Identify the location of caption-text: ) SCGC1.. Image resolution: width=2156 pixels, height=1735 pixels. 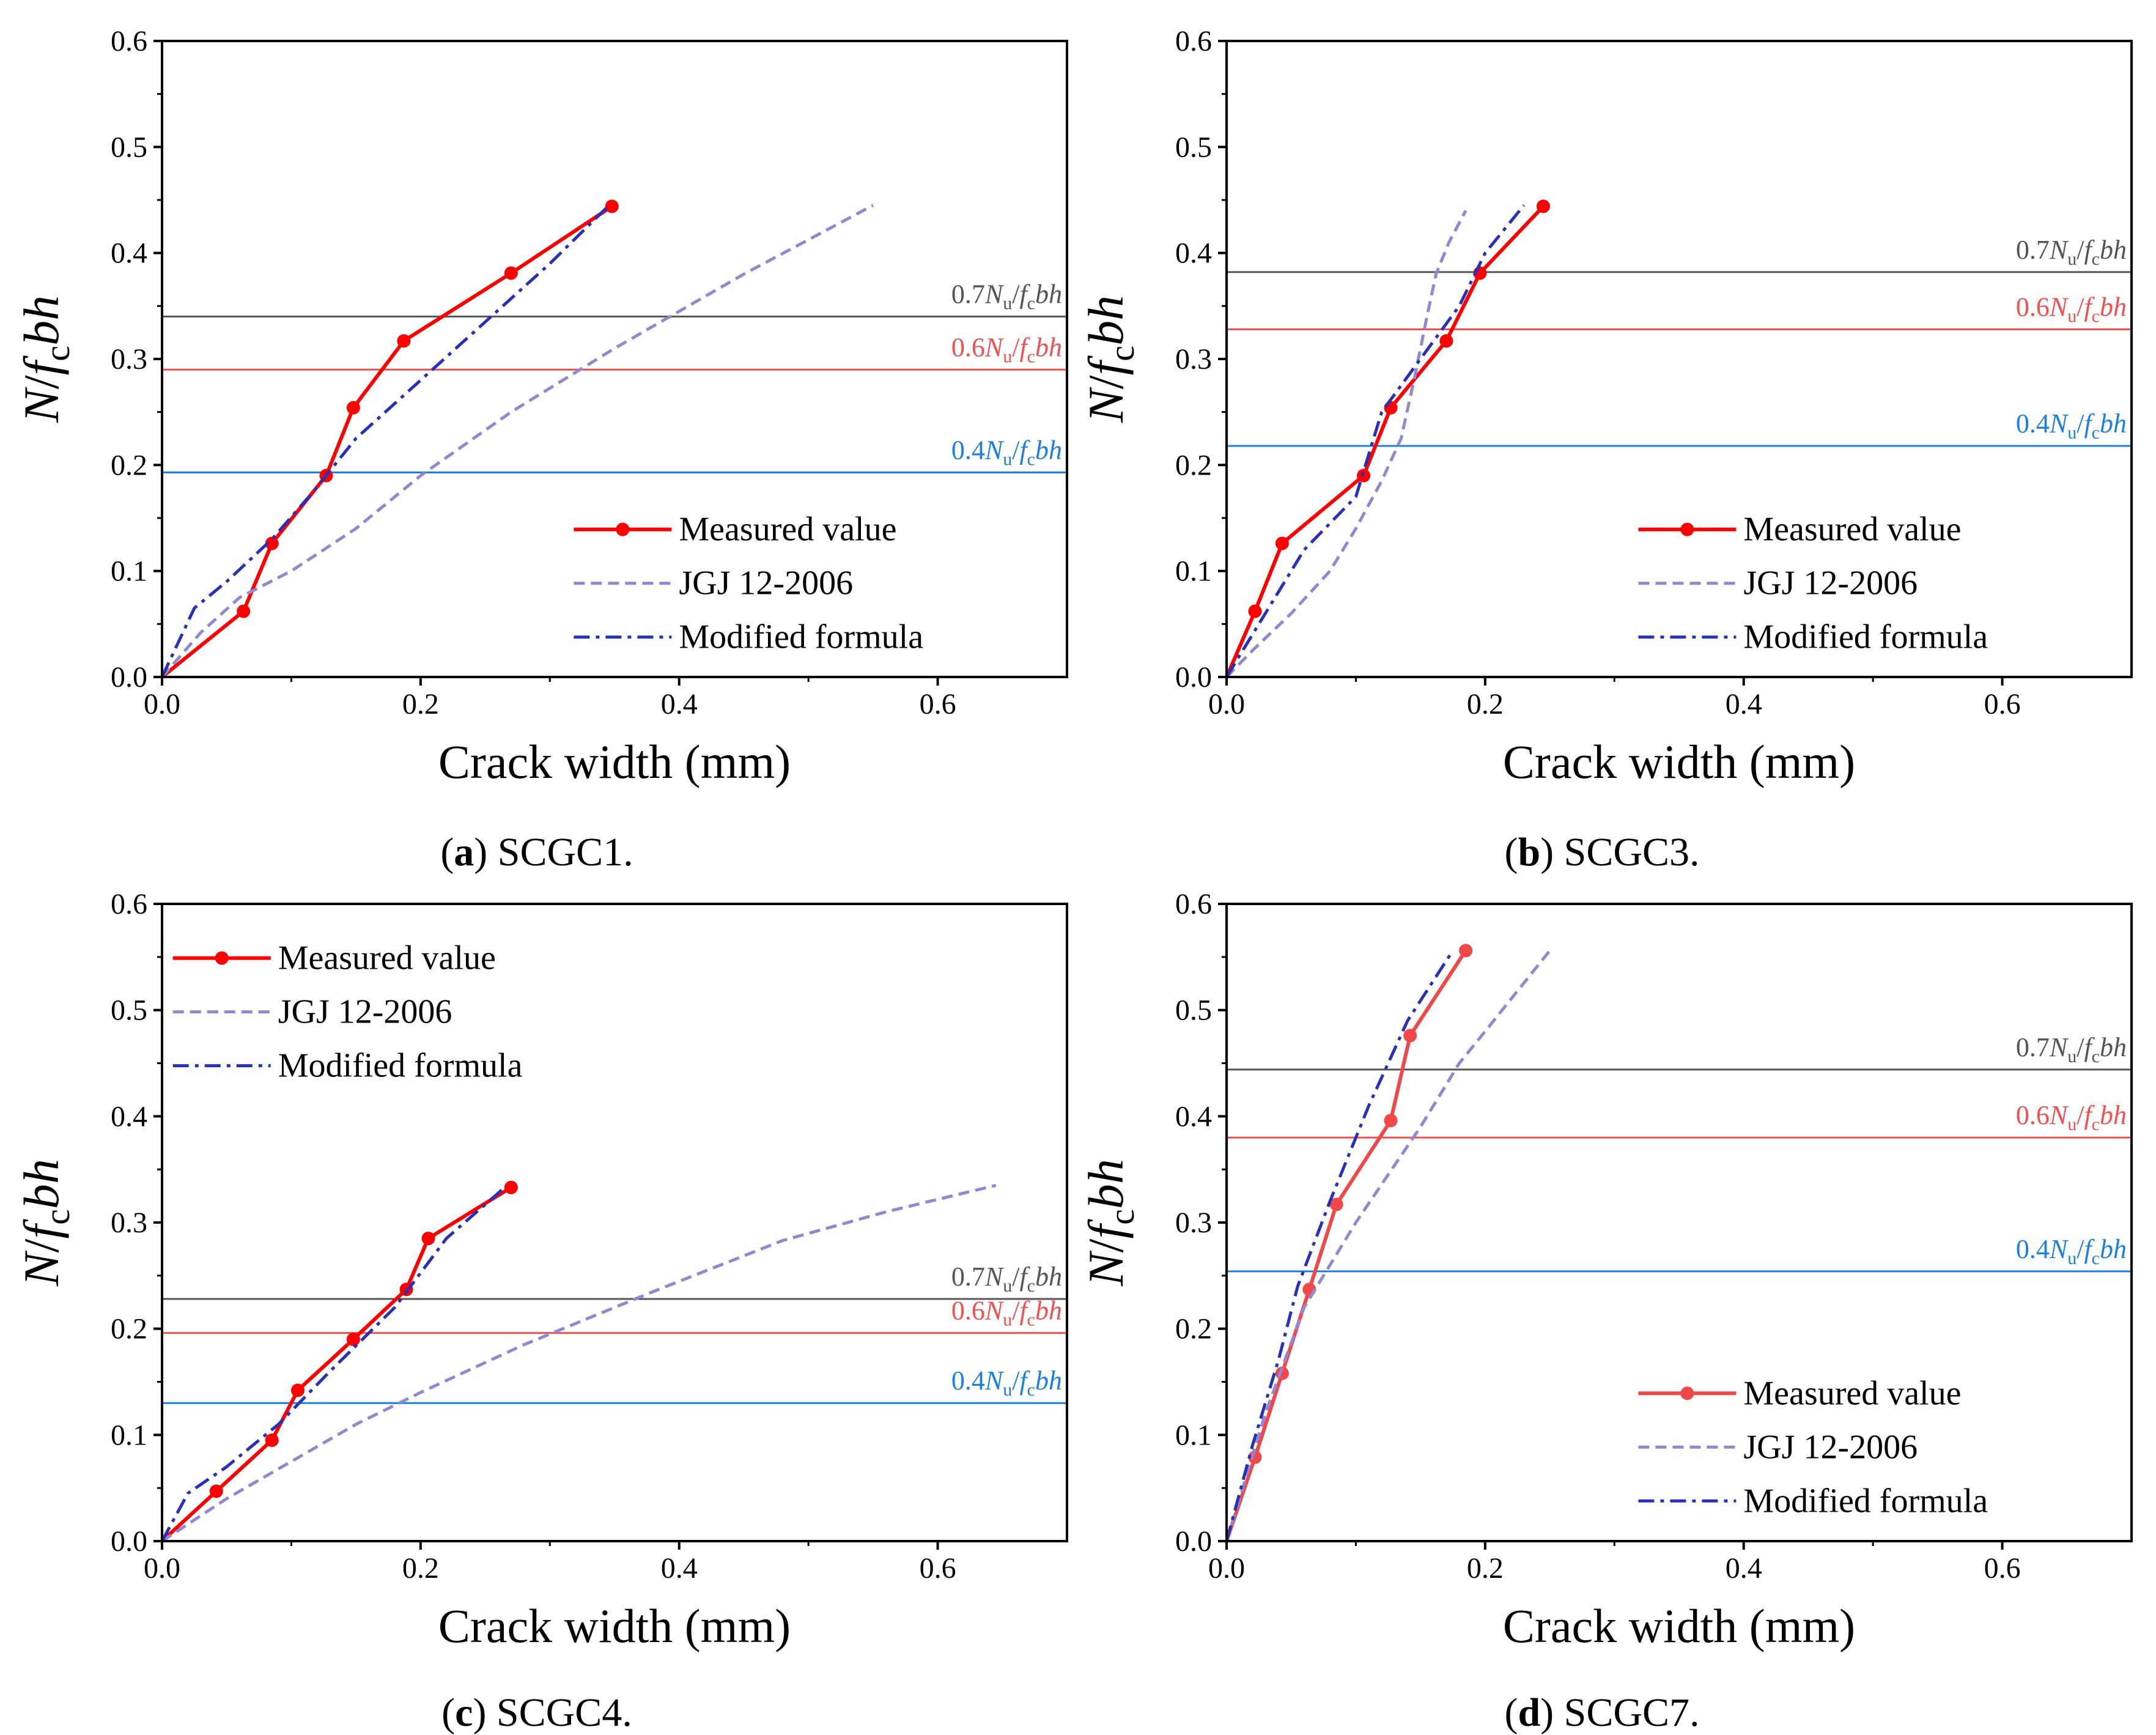
(553, 853).